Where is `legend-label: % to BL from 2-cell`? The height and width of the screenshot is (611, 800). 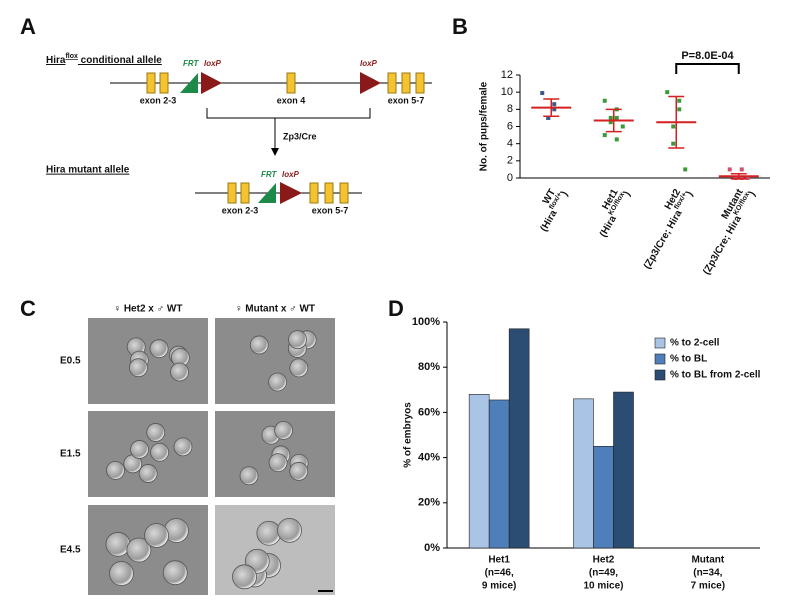
legend-label: % to BL from 2-cell is located at coordinates (715, 375).